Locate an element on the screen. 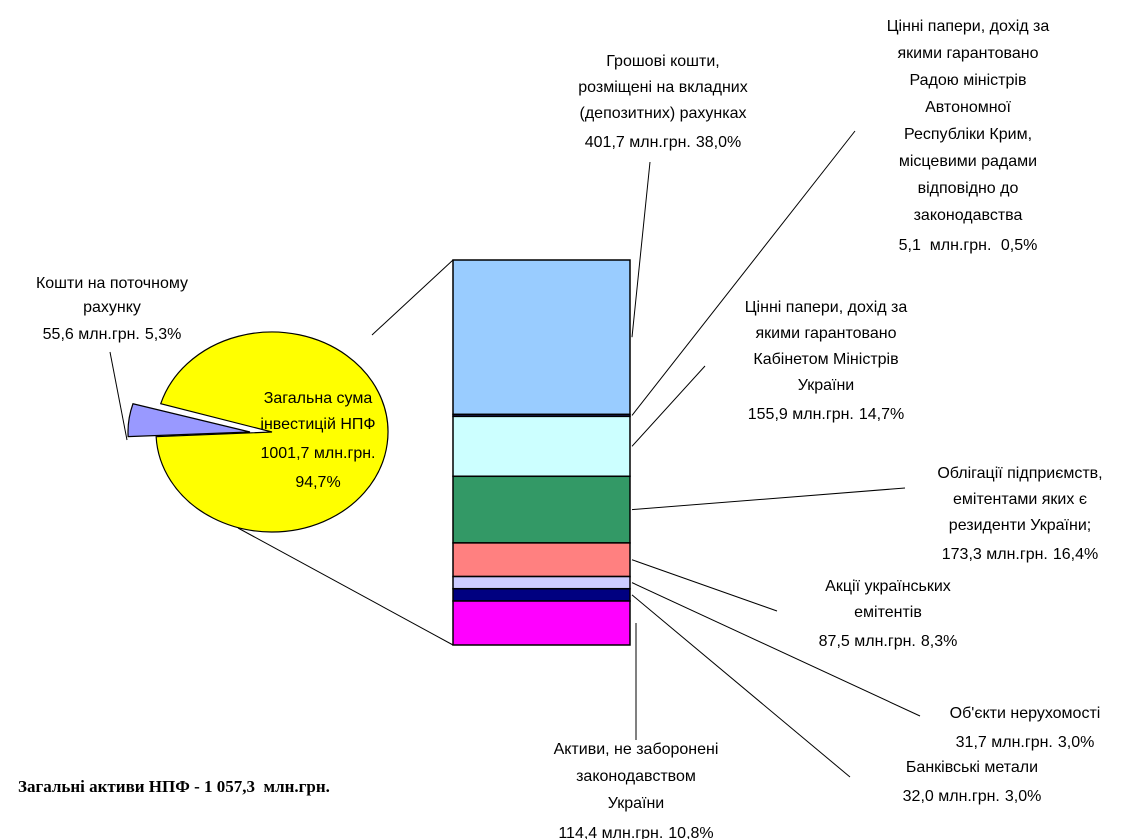 The image size is (1133, 839). value-percent-label: 32,0 млн.грн. 3,0% is located at coordinates (972, 796).